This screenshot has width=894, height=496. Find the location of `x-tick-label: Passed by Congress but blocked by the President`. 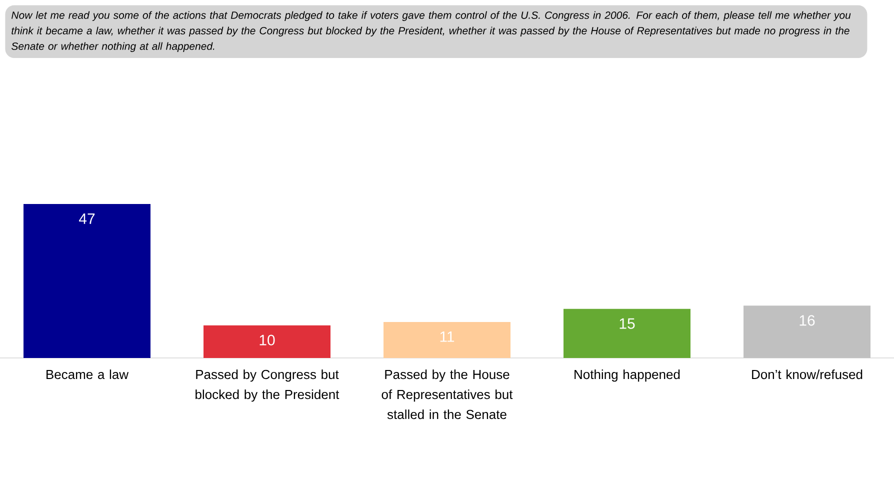

x-tick-label: Passed by Congress but blocked by the President is located at coordinates (268, 386).